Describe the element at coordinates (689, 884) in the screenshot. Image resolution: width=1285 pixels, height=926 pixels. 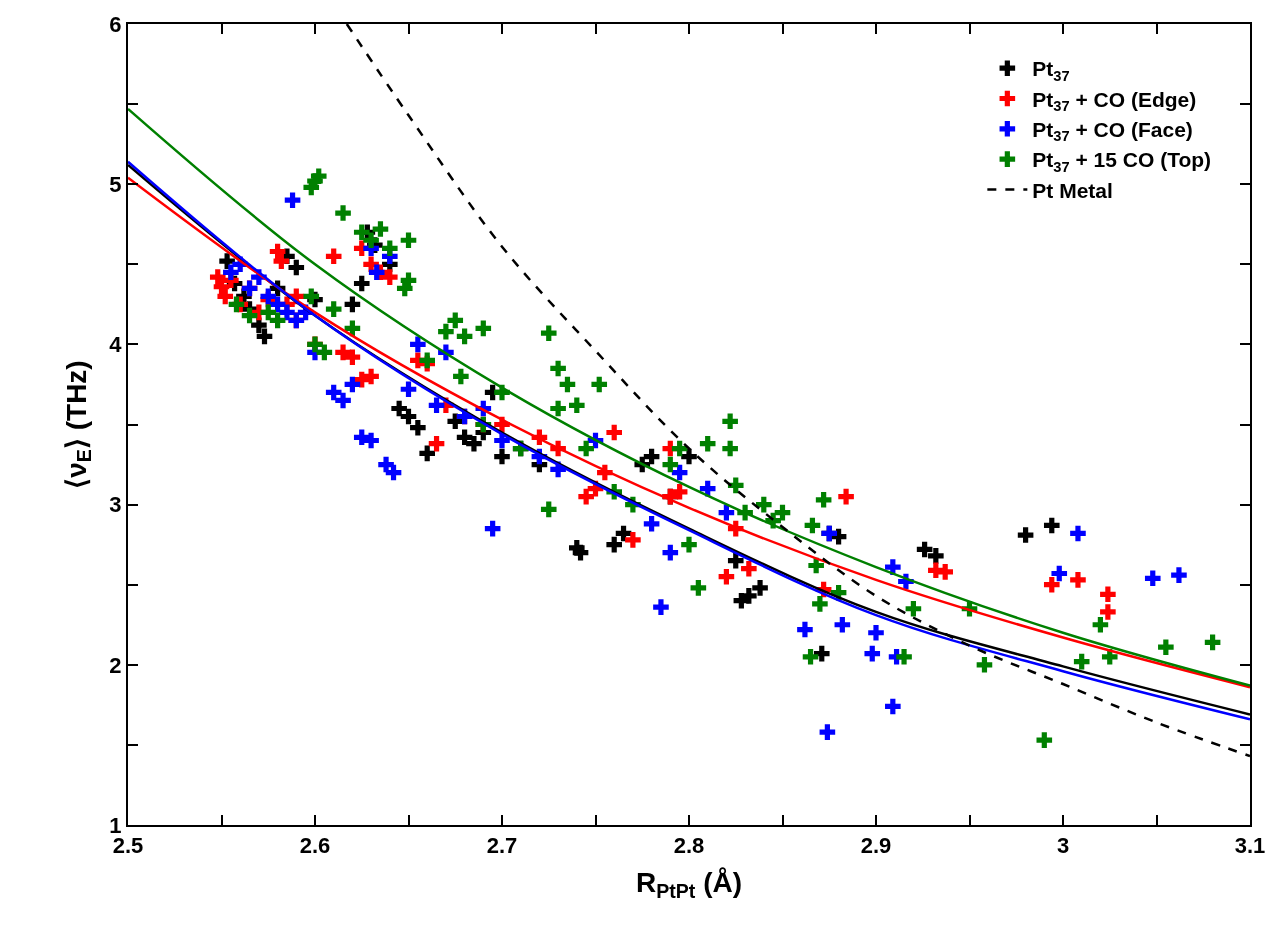
I see `x-axis-title: R$_{PtPt}$ (Å)` at that location.